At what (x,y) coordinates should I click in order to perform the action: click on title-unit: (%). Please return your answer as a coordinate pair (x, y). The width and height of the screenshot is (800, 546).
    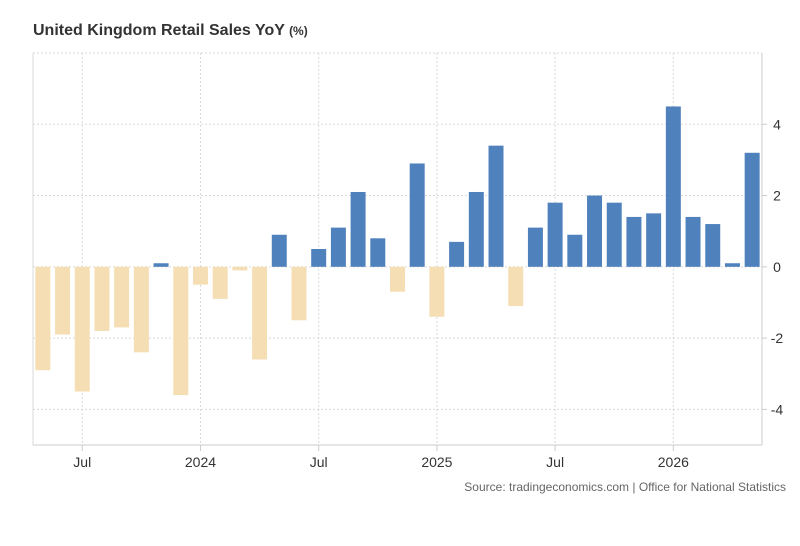
    Looking at the image, I should click on (298, 31).